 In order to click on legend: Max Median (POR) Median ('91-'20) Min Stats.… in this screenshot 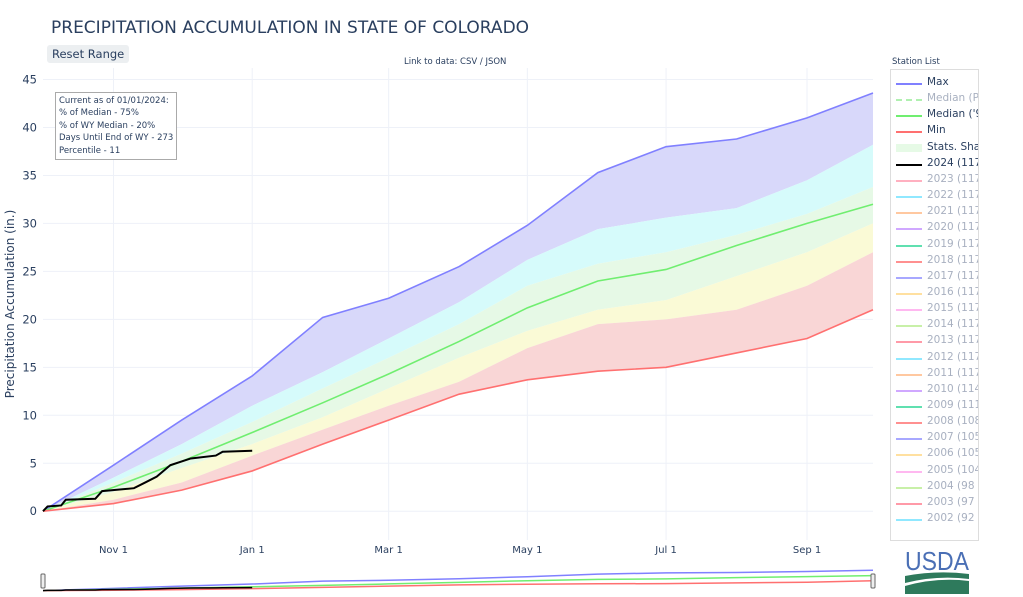, I will do `click(934, 305)`.